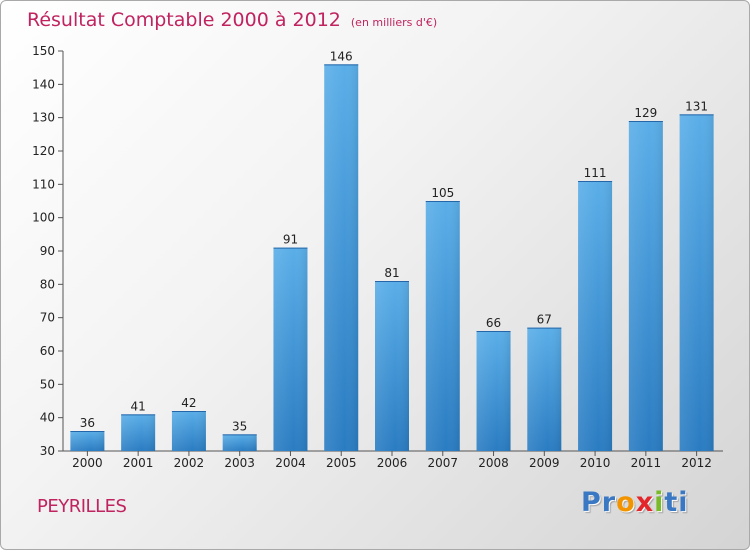 The width and height of the screenshot is (750, 550). I want to click on proxiti-logo: Proxiti, so click(635, 502).